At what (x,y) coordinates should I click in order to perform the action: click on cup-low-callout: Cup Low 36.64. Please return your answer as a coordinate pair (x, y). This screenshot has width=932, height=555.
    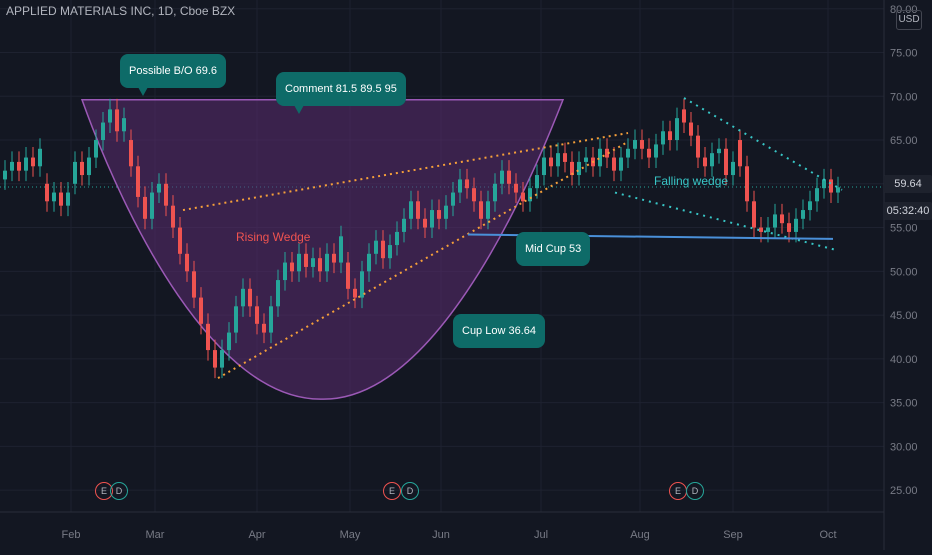
    Looking at the image, I should click on (499, 331).